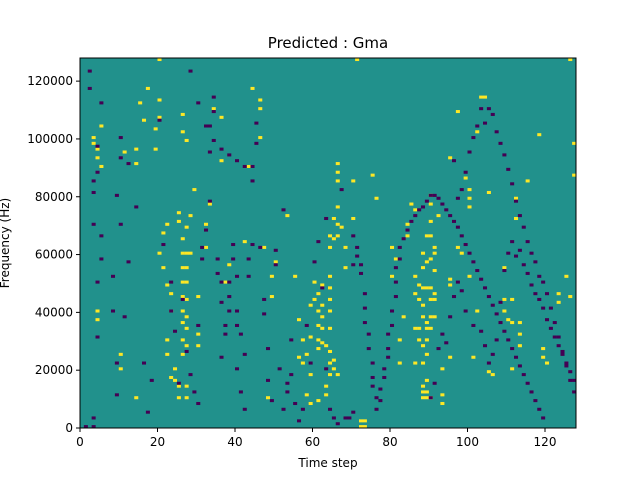  What do you see at coordinates (53, 254) in the screenshot?
I see `y-axis: 0 20000 40000 60000 80000 100000 120000` at bounding box center [53, 254].